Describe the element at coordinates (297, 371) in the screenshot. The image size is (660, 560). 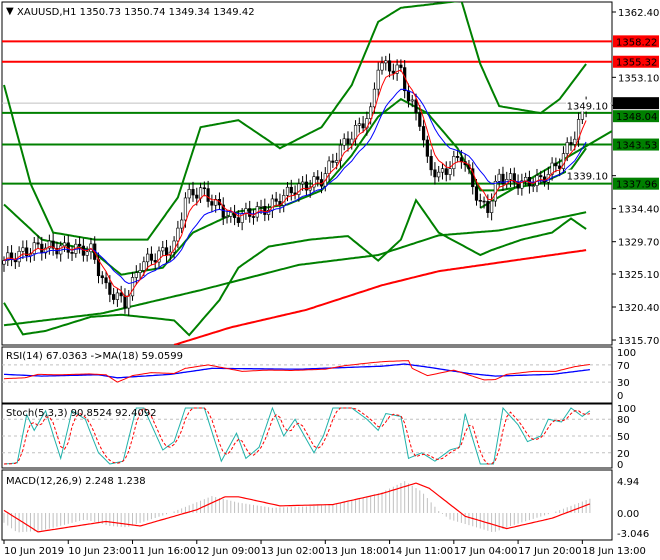
I see `rsi-ma-line` at that location.